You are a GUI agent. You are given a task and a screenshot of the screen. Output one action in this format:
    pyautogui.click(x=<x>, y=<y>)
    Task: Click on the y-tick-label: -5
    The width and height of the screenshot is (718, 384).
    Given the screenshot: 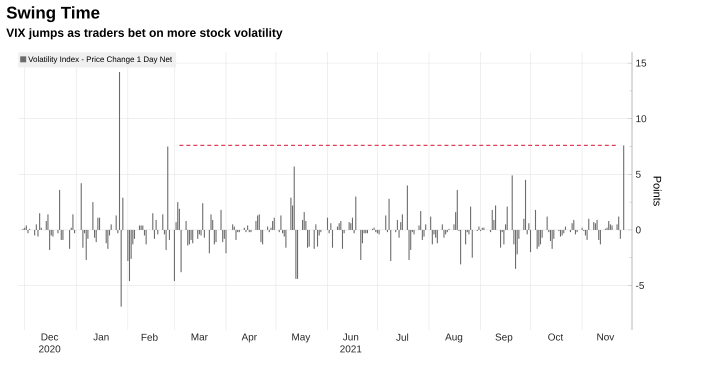 What is the action you would take?
    pyautogui.click(x=640, y=285)
    